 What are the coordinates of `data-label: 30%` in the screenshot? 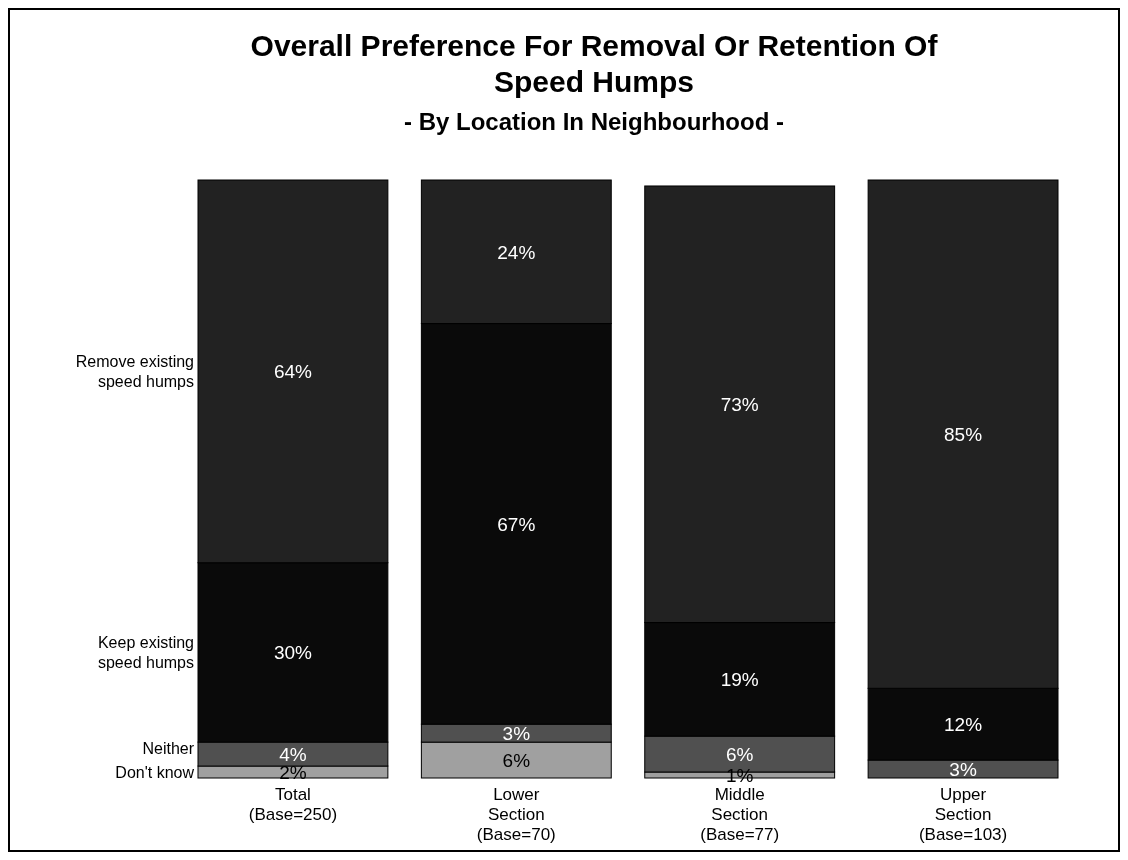 It's located at (293, 653).